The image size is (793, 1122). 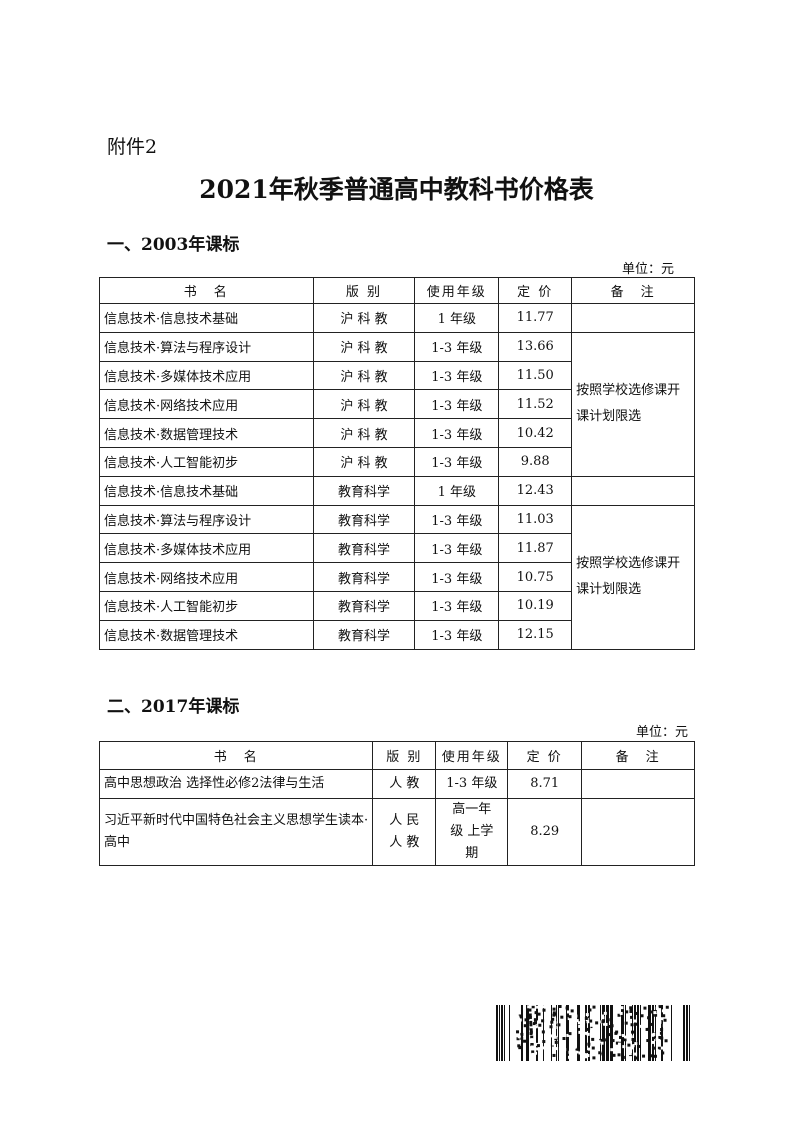 What do you see at coordinates (364, 346) in the screenshot?
I see `cell-edition: 沪 科 教` at bounding box center [364, 346].